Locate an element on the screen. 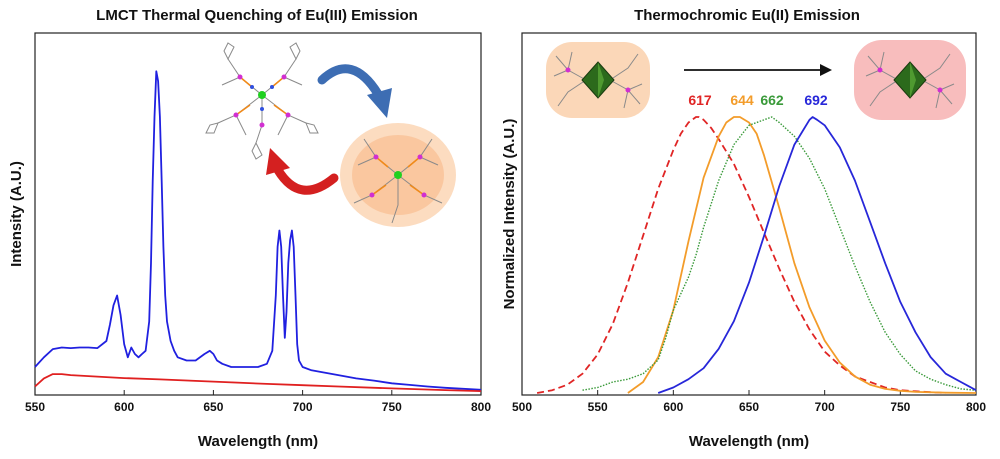 Image resolution: width=1000 pixels, height=459 pixels. peak-label-644: 644 is located at coordinates (742, 100).